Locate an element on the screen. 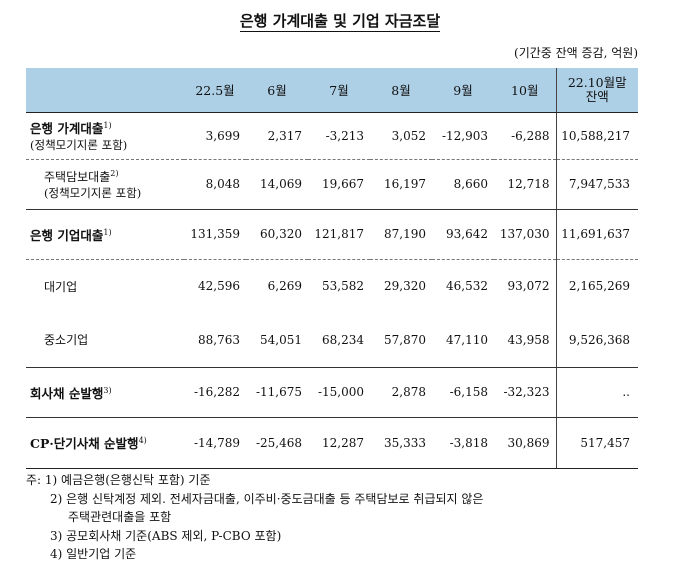 The height and width of the screenshot is (575, 680). row-label: 은행 가계대출1) (정책모기지론 포함) is located at coordinates (105, 136).